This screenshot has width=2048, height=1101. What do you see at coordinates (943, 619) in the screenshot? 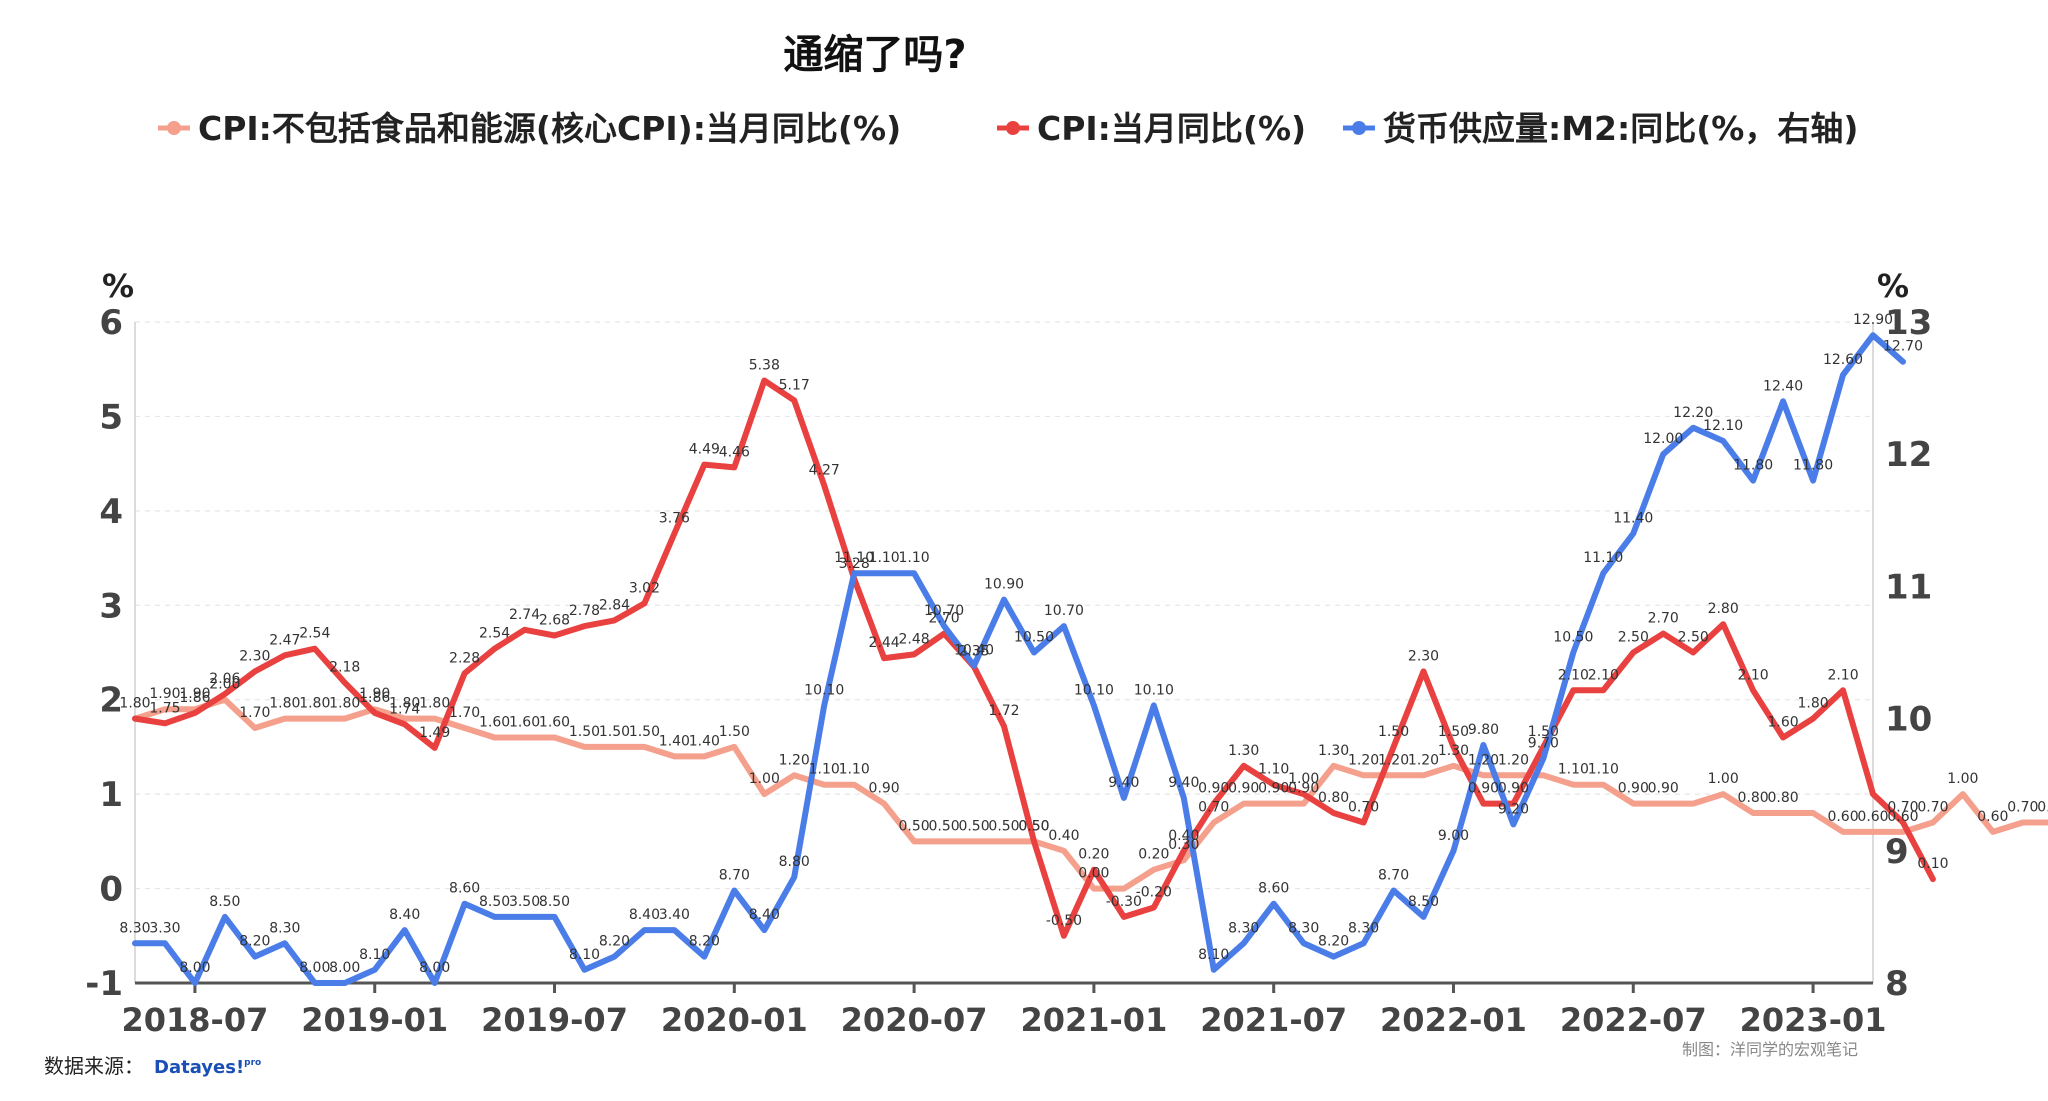
I see `data-label-cpi: 2.70` at bounding box center [943, 619].